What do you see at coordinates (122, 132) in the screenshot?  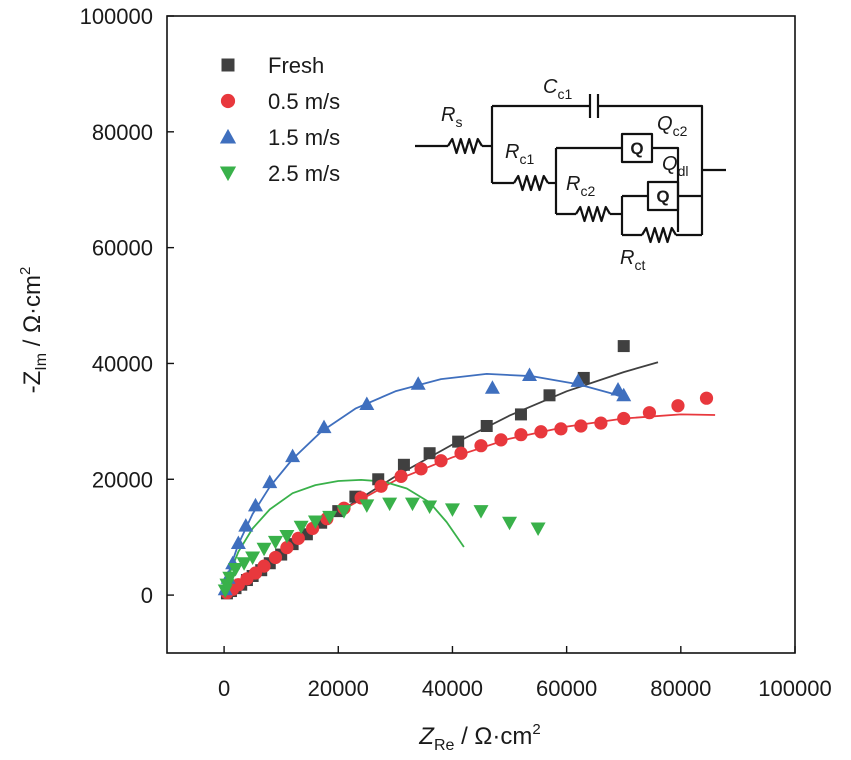 I see `y-tick-label: 80000` at bounding box center [122, 132].